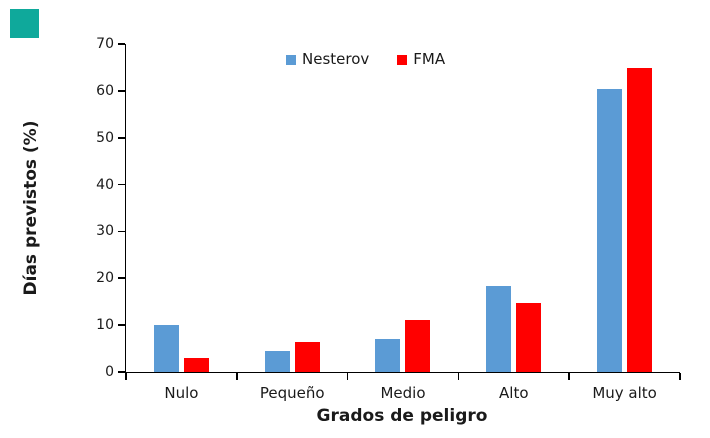 This screenshot has width=710, height=438. What do you see at coordinates (105, 90) in the screenshot?
I see `y-tick-label: 60` at bounding box center [105, 90].